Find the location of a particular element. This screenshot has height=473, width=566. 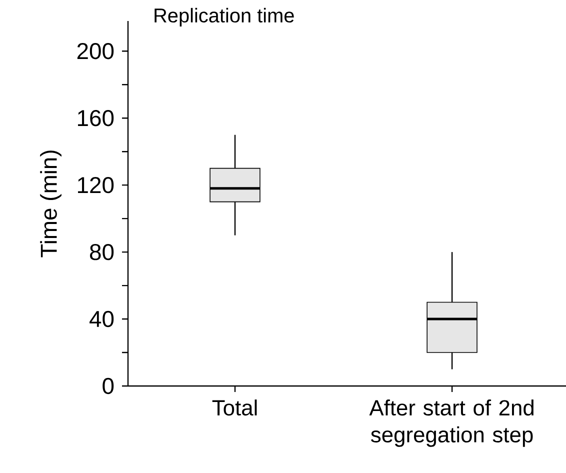

y-tick-label: 80 is located at coordinates (102, 252).